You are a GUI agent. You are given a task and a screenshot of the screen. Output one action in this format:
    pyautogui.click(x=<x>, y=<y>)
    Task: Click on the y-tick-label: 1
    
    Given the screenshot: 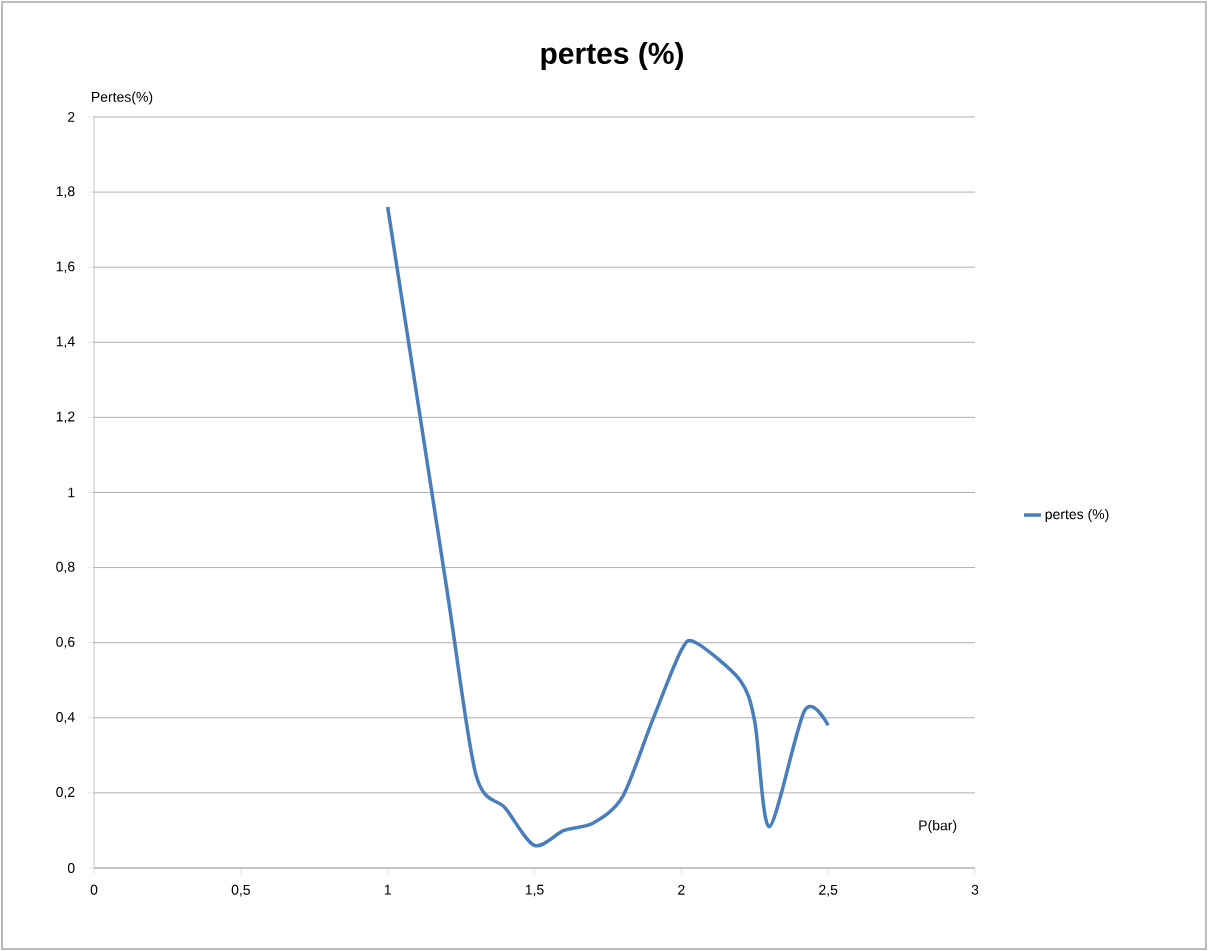 What is the action you would take?
    pyautogui.click(x=71, y=492)
    